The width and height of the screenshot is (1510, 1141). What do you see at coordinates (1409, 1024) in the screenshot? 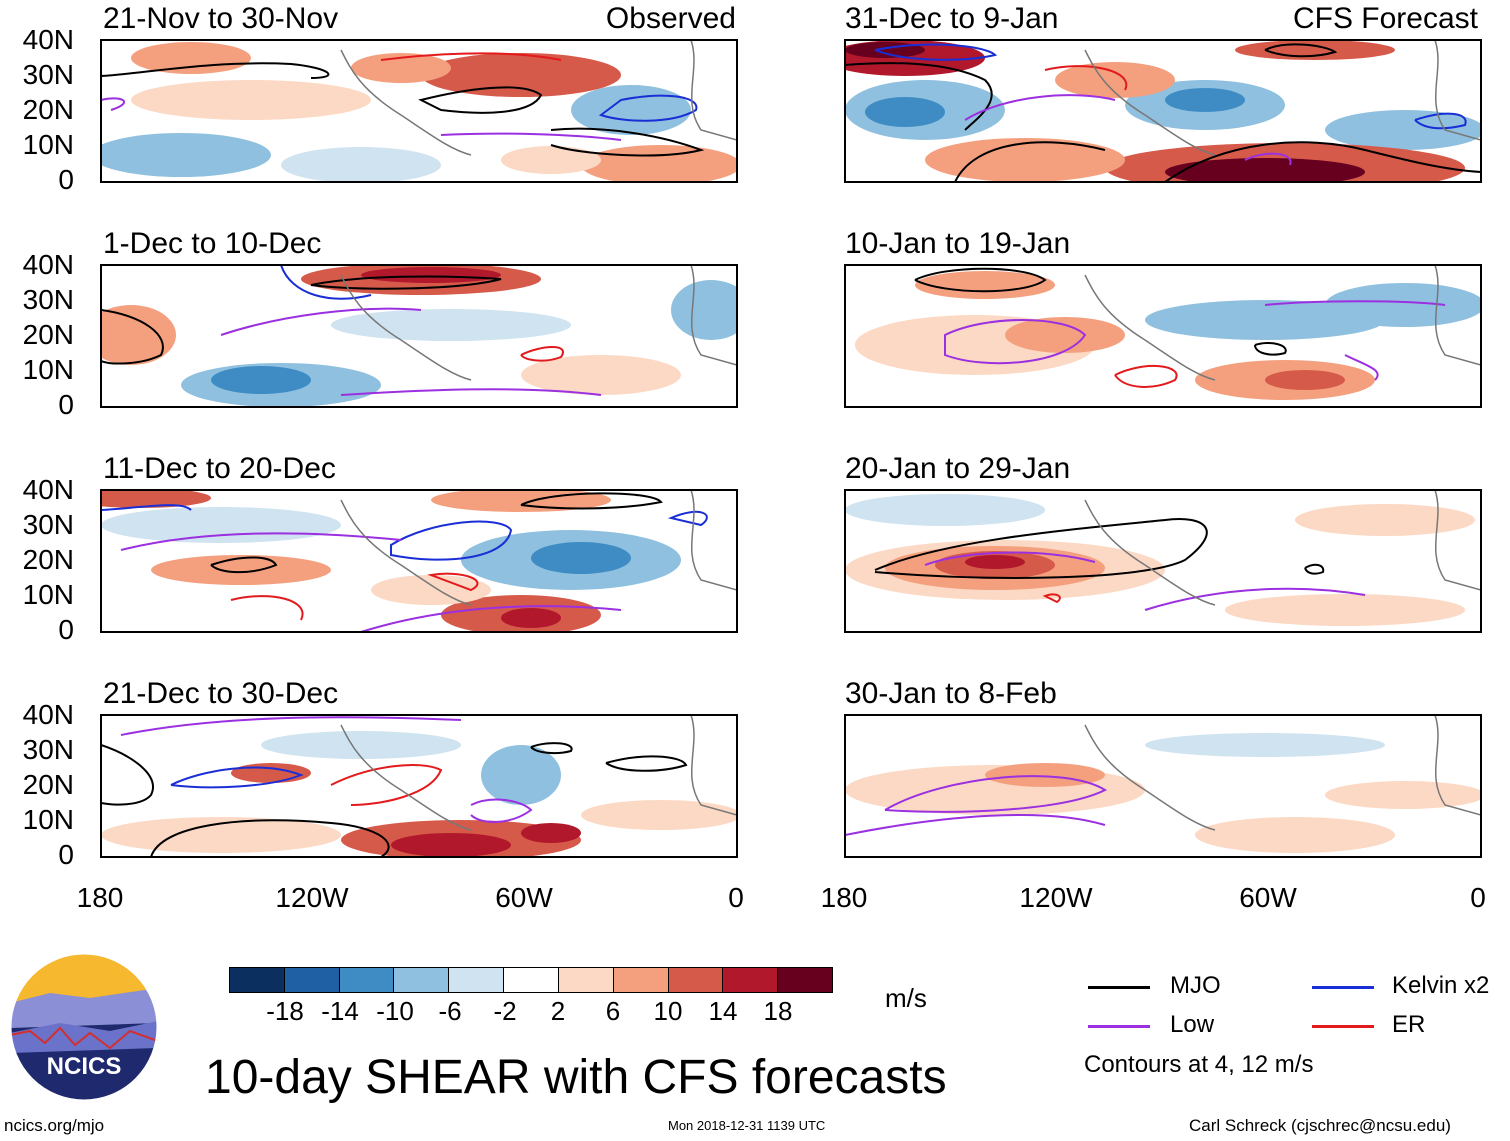
I see `legend-label-er: ER` at bounding box center [1409, 1024].